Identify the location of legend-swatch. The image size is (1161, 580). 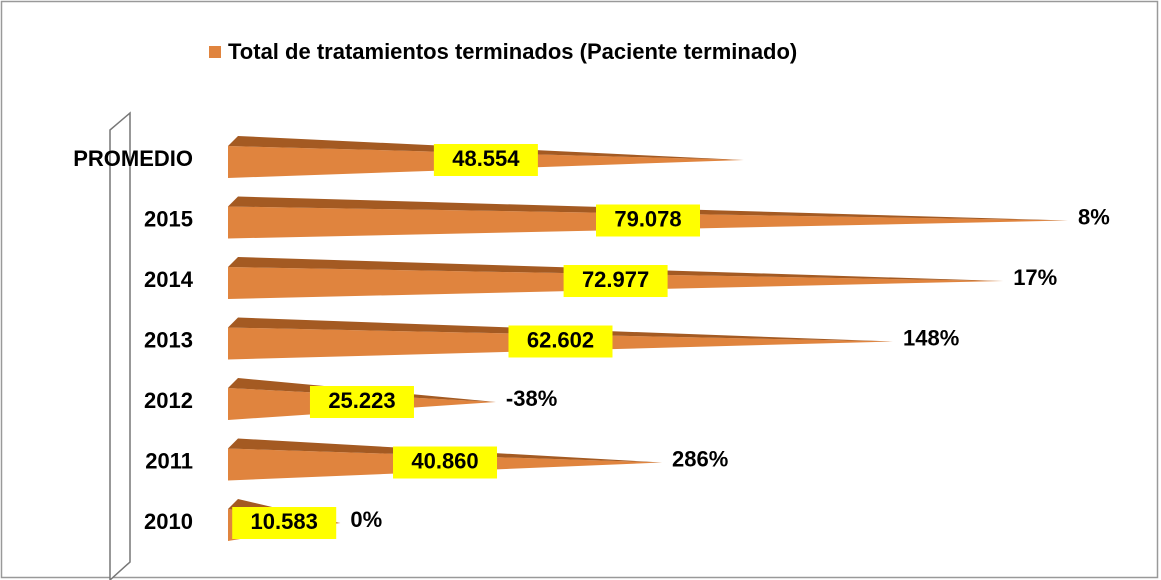
(215, 52).